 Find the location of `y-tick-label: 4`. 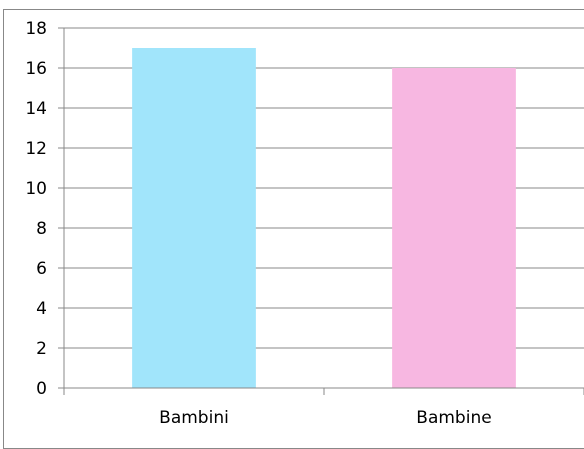

y-tick-label: 4 is located at coordinates (41, 309).